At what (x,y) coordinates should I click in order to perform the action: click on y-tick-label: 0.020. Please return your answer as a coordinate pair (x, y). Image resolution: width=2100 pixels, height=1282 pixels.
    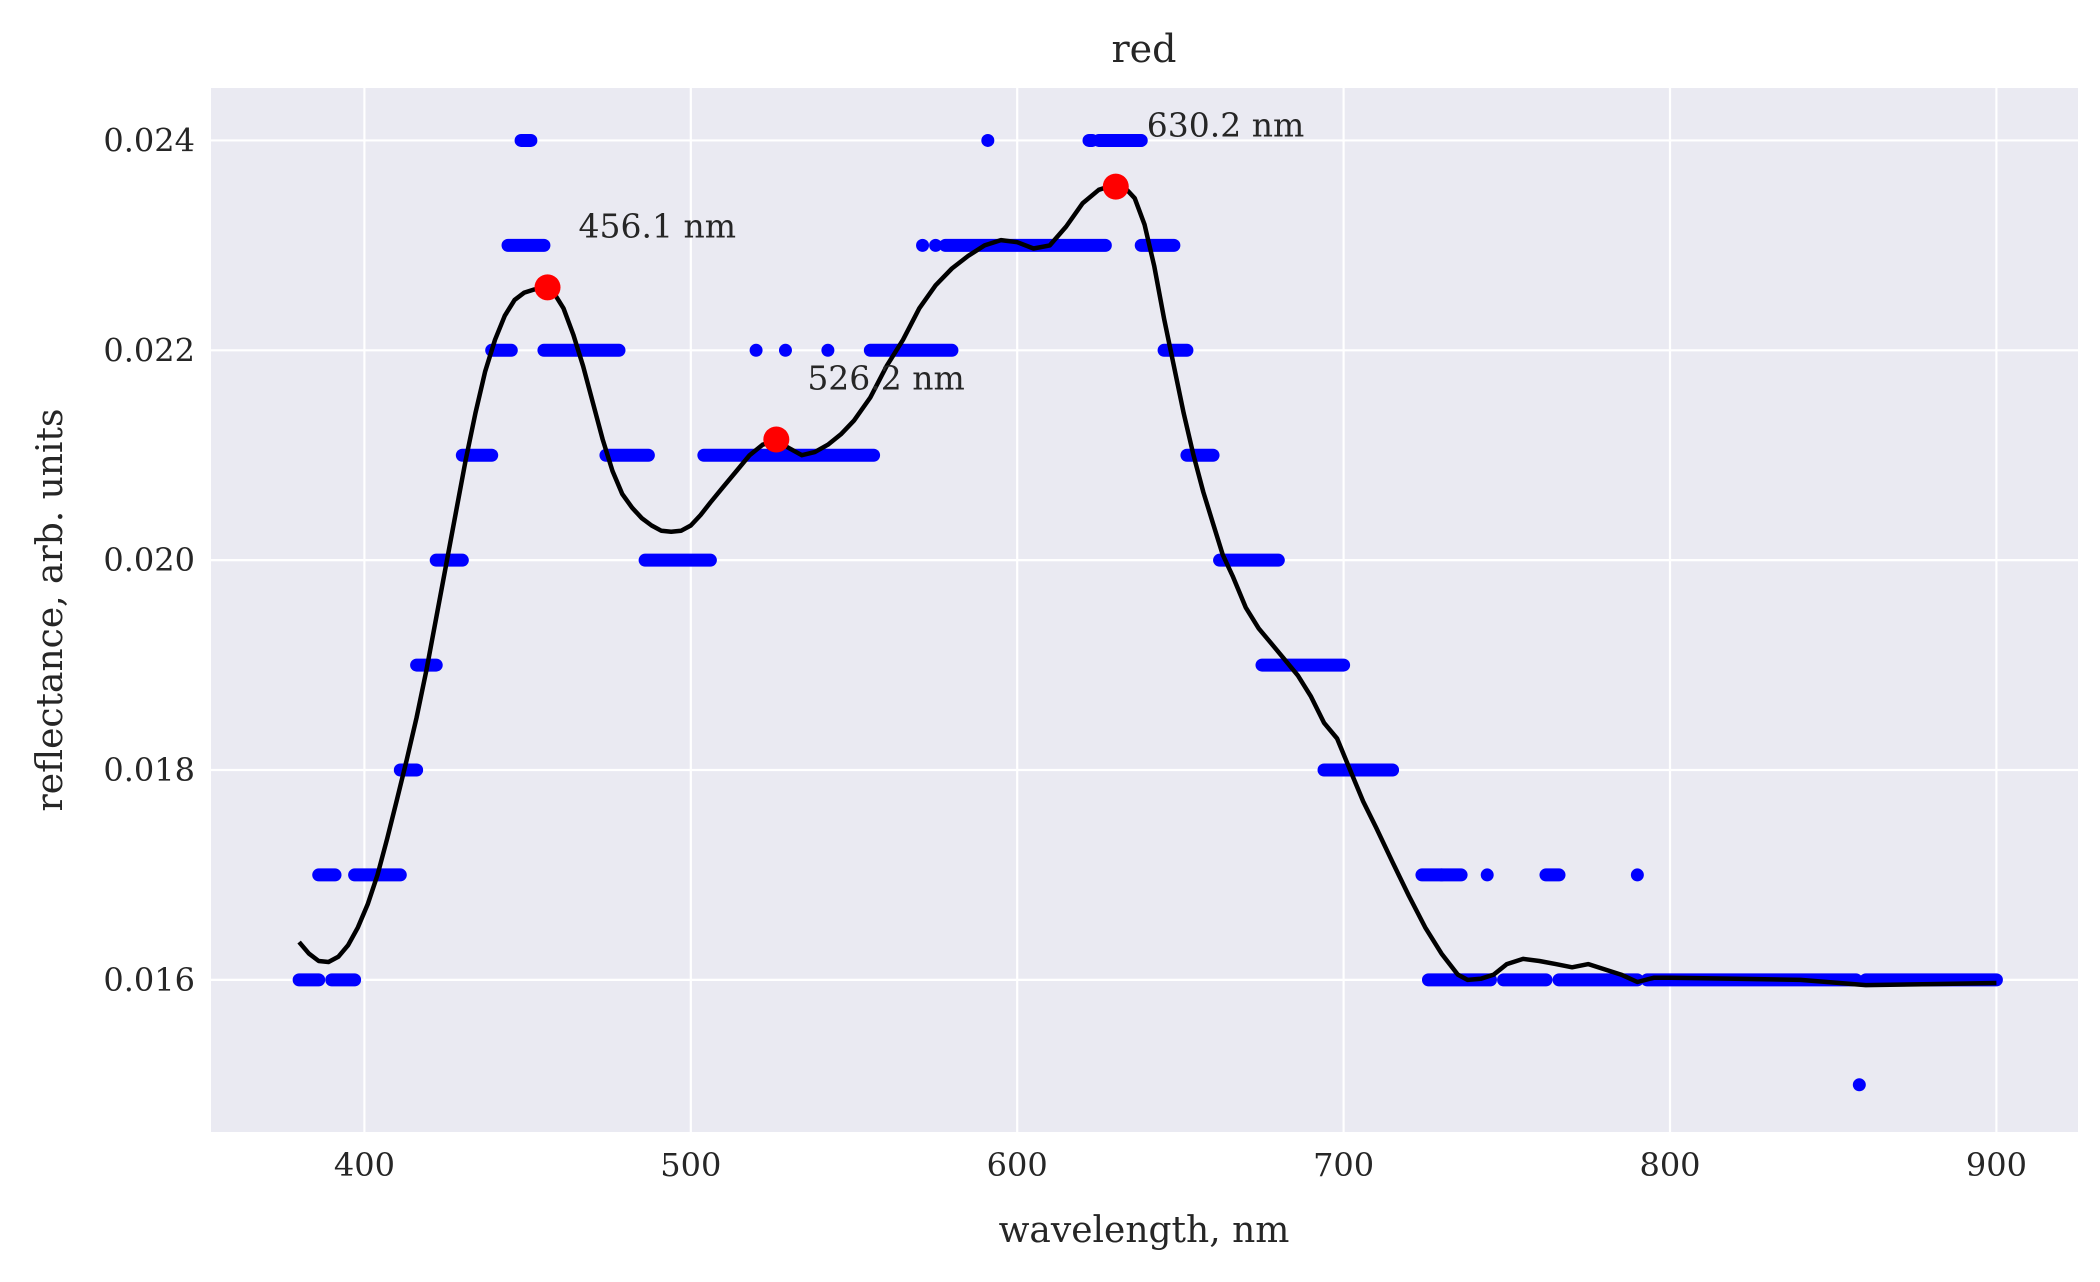
    Looking at the image, I should click on (149, 560).